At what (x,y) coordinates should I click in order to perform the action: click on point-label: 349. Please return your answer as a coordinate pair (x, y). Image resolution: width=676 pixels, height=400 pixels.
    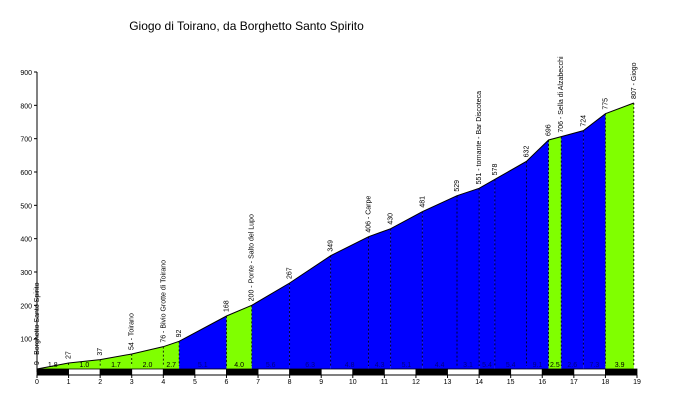
    Looking at the image, I should click on (331, 246).